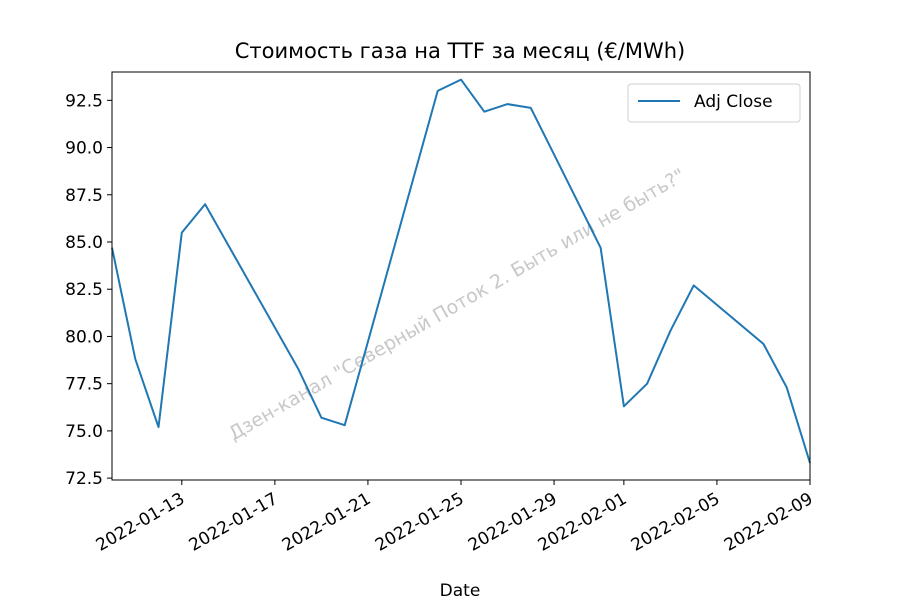 Image resolution: width=900 pixels, height=600 pixels. I want to click on y-tick-label: 87.5, so click(84, 196).